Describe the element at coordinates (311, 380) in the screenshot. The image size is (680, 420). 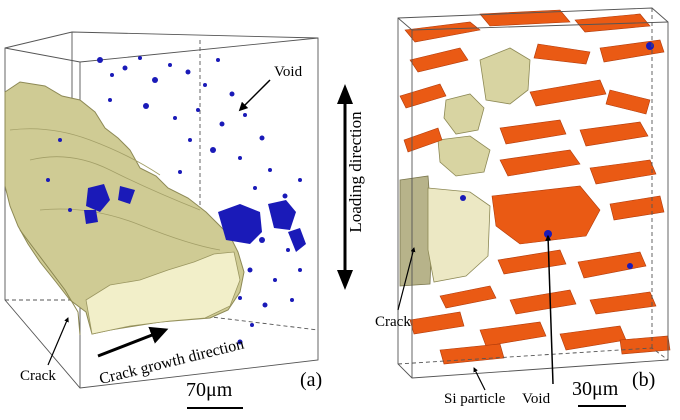
I see `panel-tag-a: (a)` at that location.